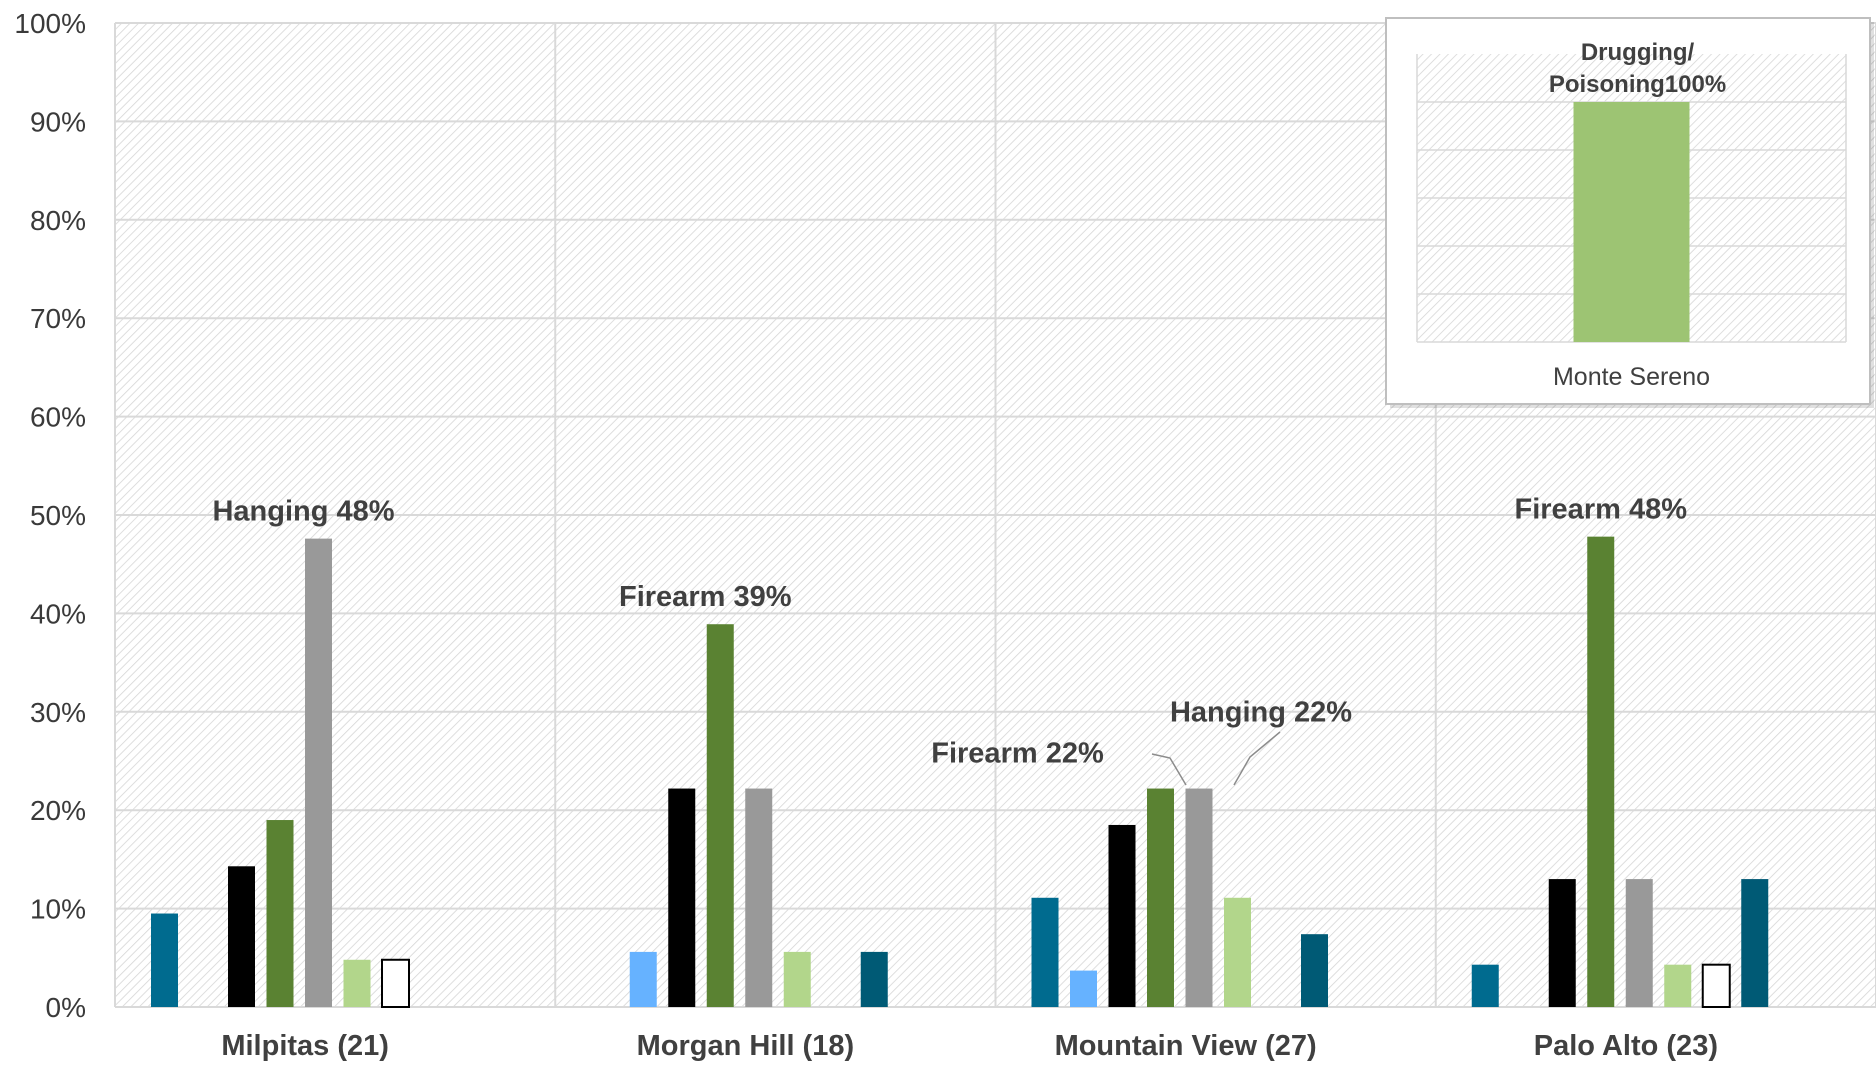 Image resolution: width=1876 pixels, height=1065 pixels. What do you see at coordinates (303, 512) in the screenshot?
I see `annotation-label: Hanging 48%` at bounding box center [303, 512].